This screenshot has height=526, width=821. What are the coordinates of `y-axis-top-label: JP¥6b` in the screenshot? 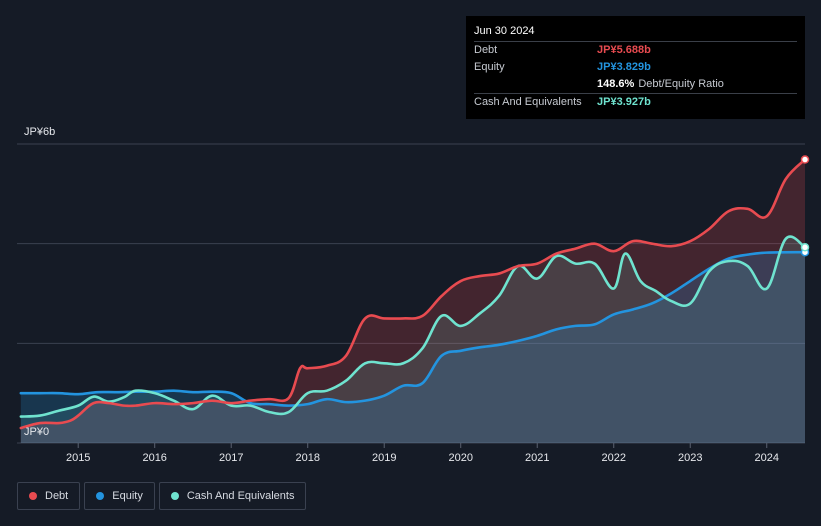 It's located at (39, 132).